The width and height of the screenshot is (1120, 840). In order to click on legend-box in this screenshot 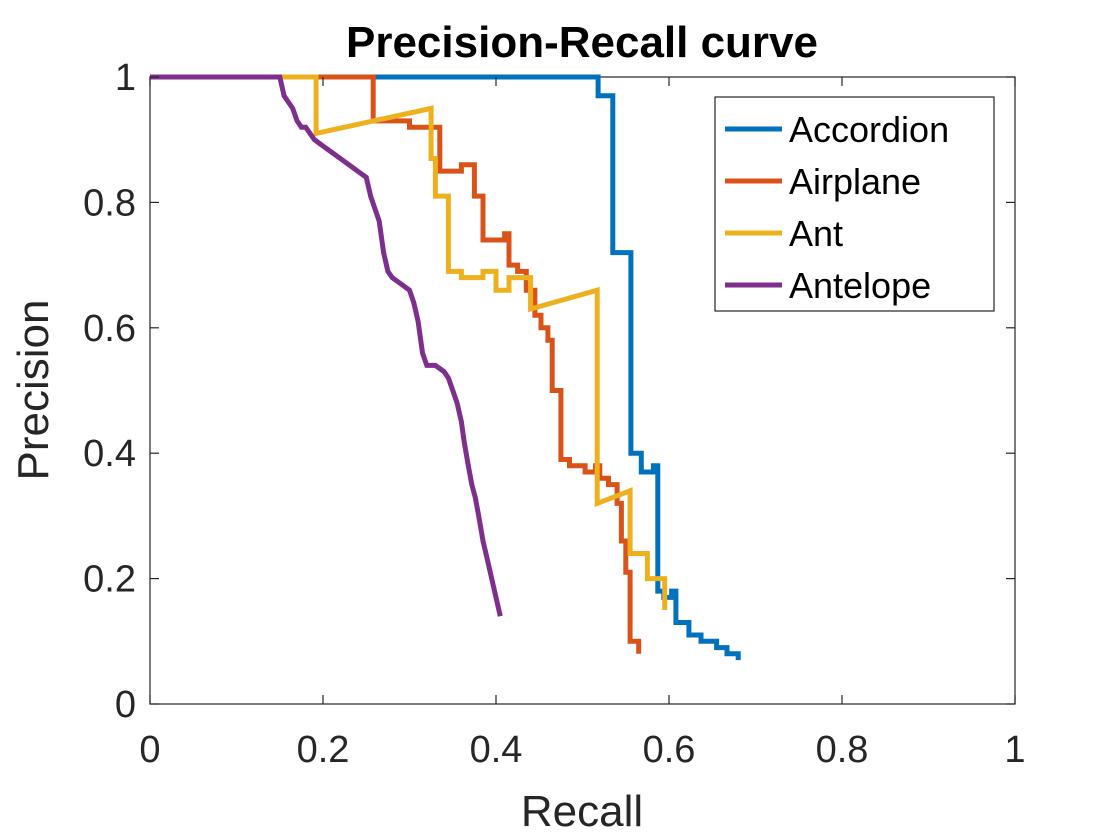, I will do `click(854, 204)`.